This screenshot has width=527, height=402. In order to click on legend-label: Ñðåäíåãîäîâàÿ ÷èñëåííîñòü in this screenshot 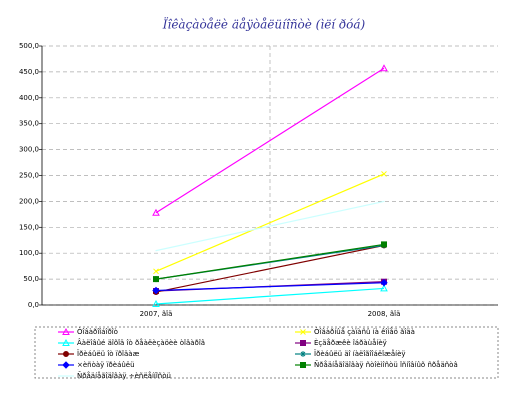, I will do `click(124, 375)`.